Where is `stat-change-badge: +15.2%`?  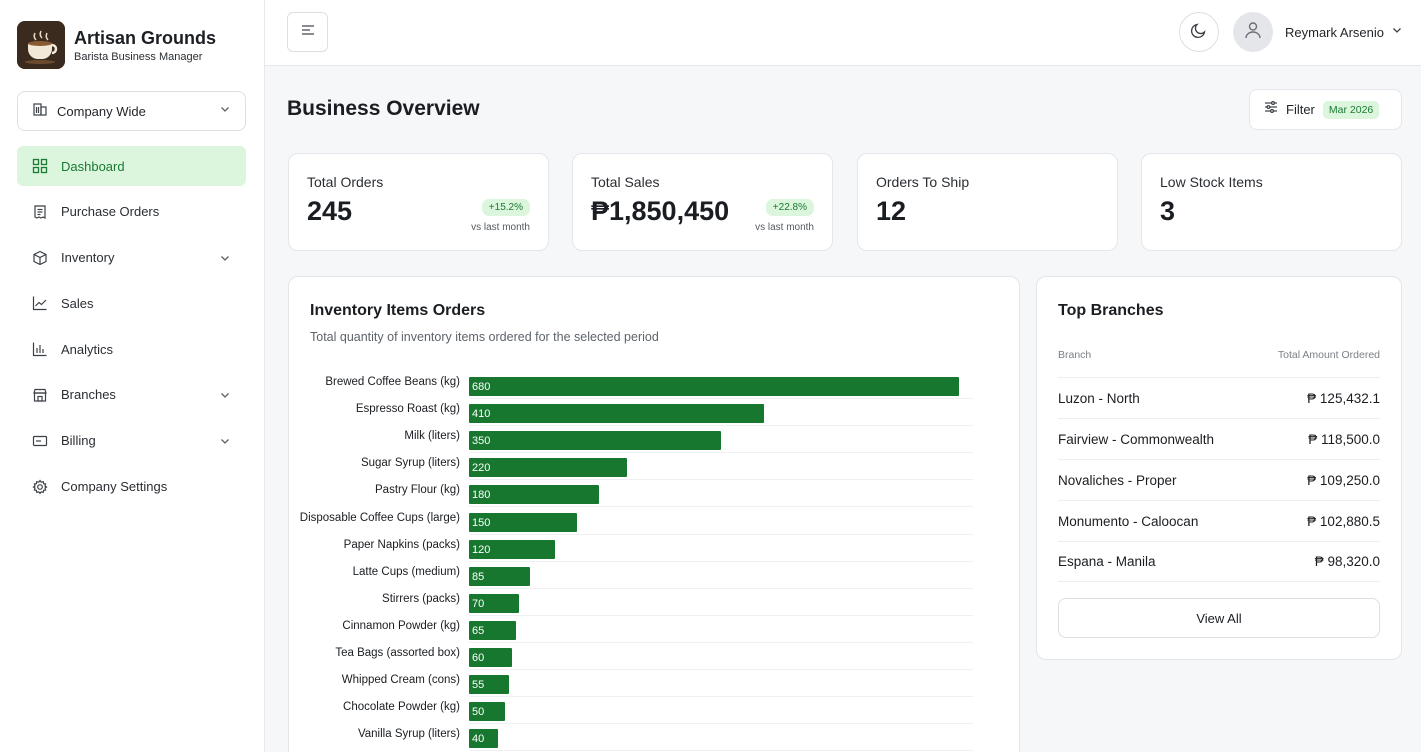 stat-change-badge: +15.2% is located at coordinates (505, 207).